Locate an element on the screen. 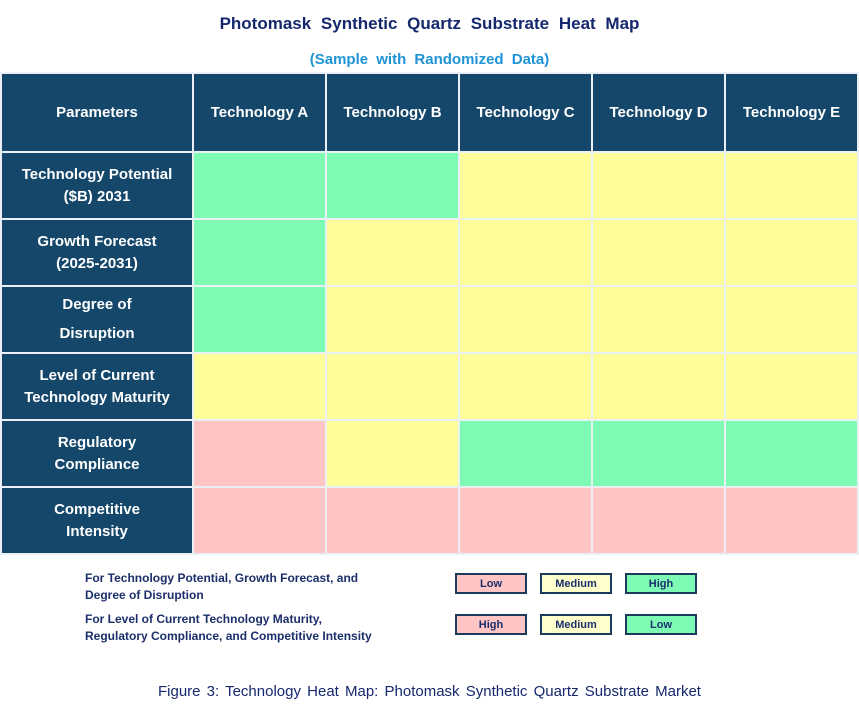 This screenshot has width=859, height=715. row-header-line: (2025-2031) is located at coordinates (97, 263).